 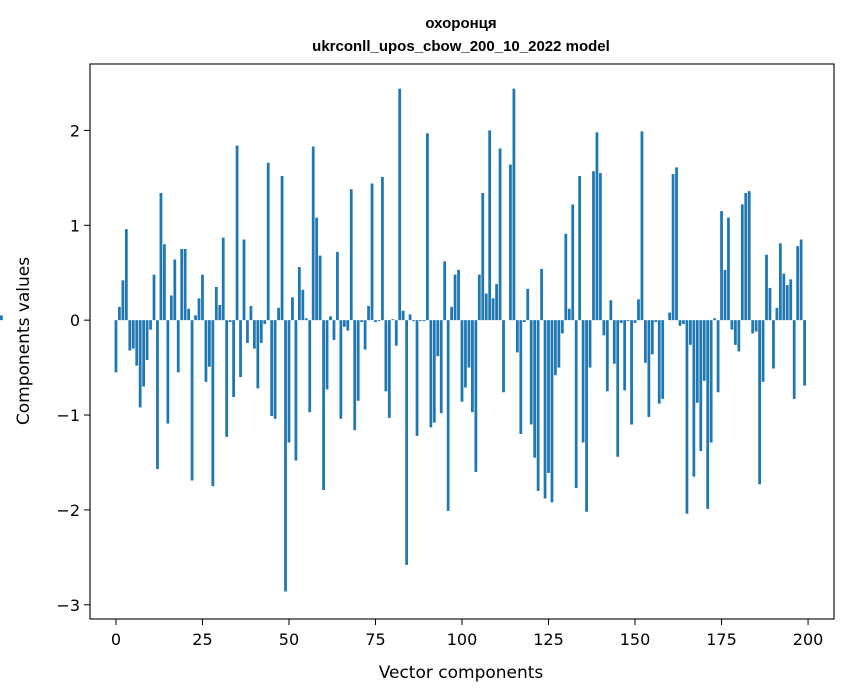 I want to click on y-tick-label-0: 0, so click(x=75, y=320).